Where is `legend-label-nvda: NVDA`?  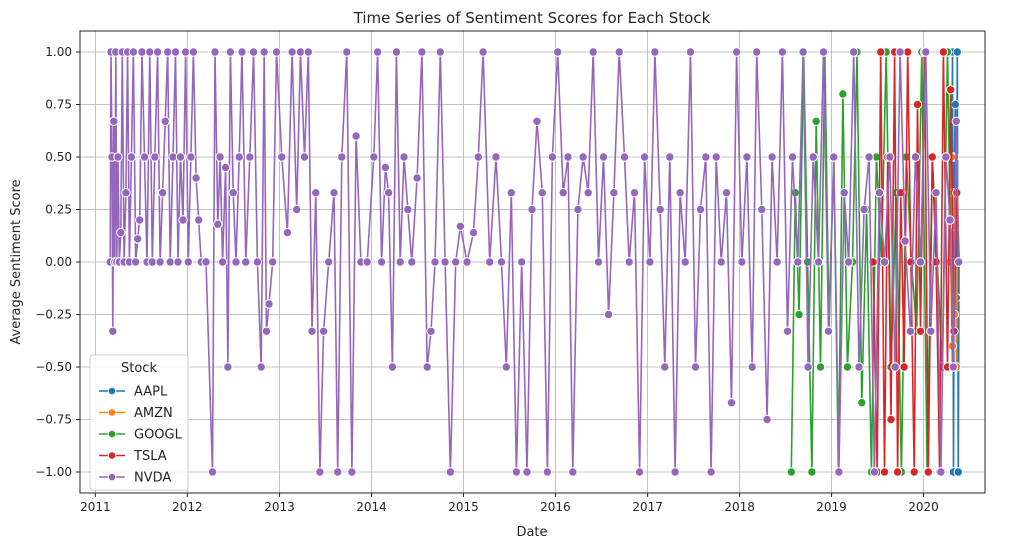
legend-label-nvda: NVDA is located at coordinates (152, 478).